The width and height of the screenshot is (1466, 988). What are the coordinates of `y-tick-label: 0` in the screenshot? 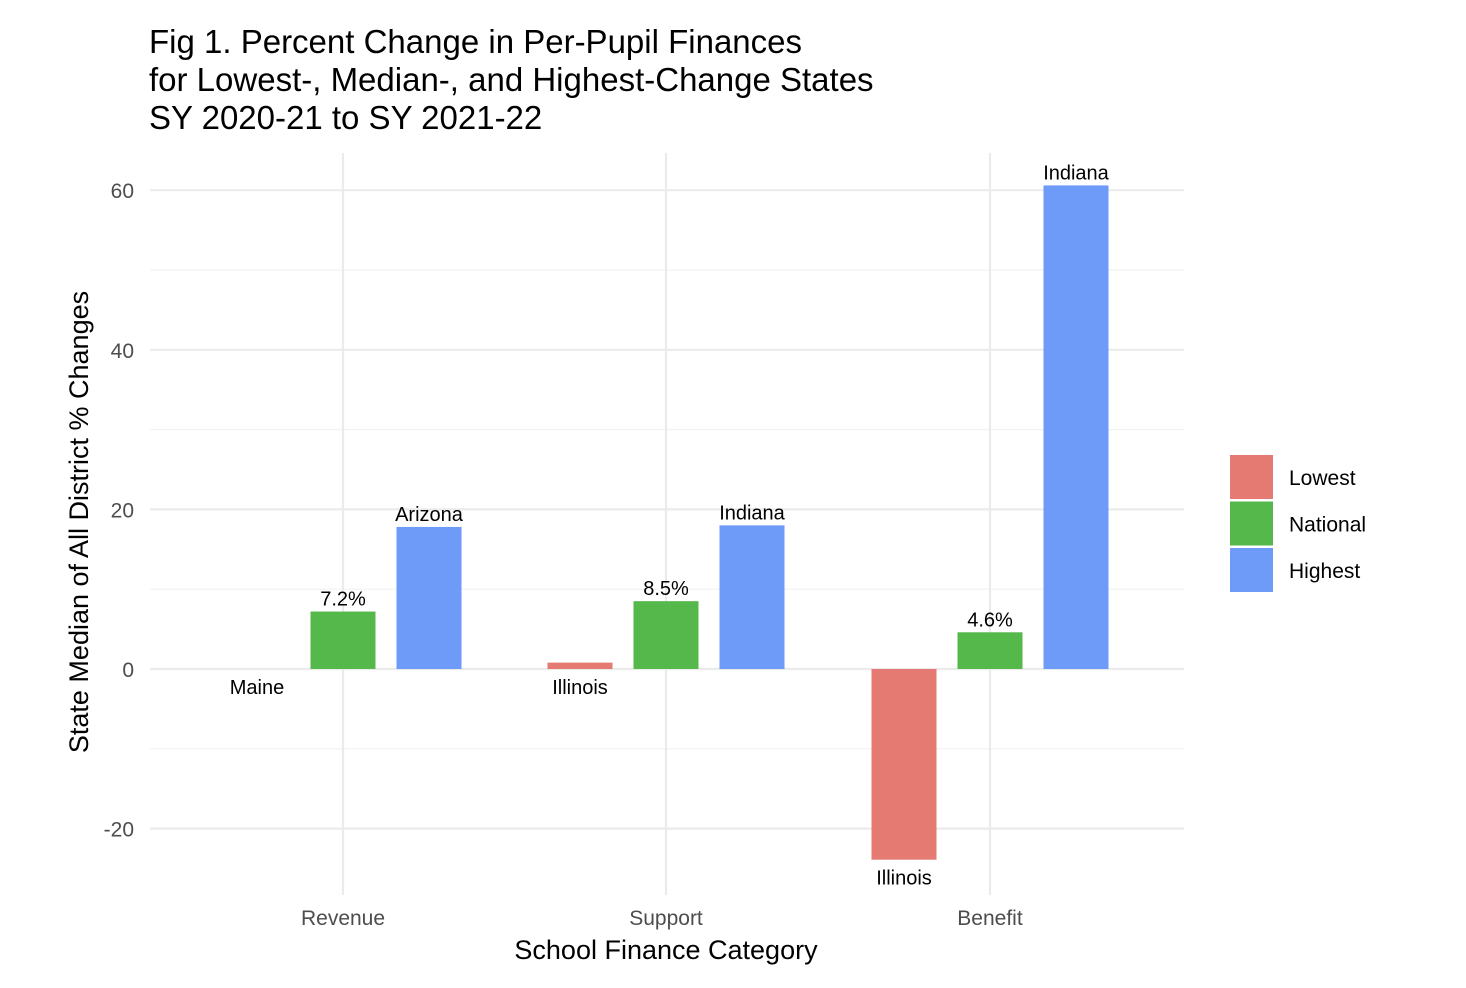 It's located at (128, 670).